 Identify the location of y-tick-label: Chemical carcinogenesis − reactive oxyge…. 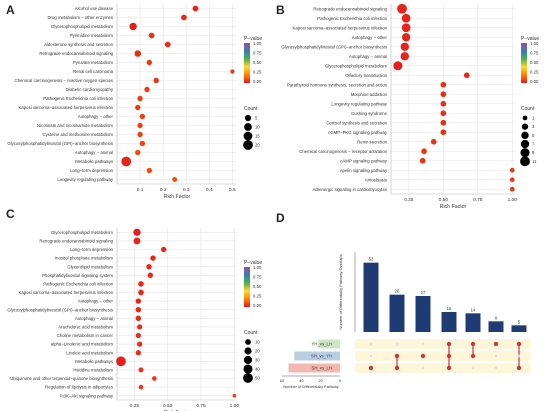
(63, 80).